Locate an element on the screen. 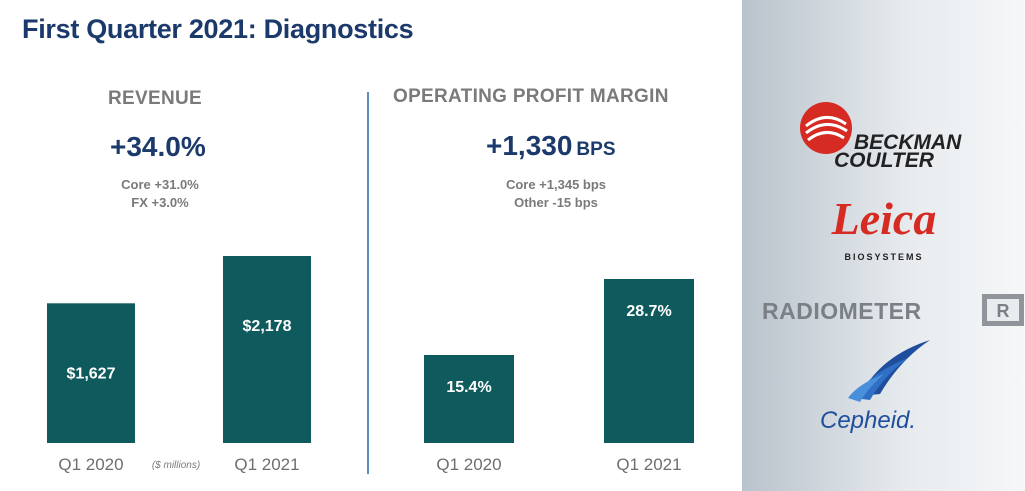 The height and width of the screenshot is (491, 1025). beckman-text: BECKMAN is located at coordinates (908, 142).